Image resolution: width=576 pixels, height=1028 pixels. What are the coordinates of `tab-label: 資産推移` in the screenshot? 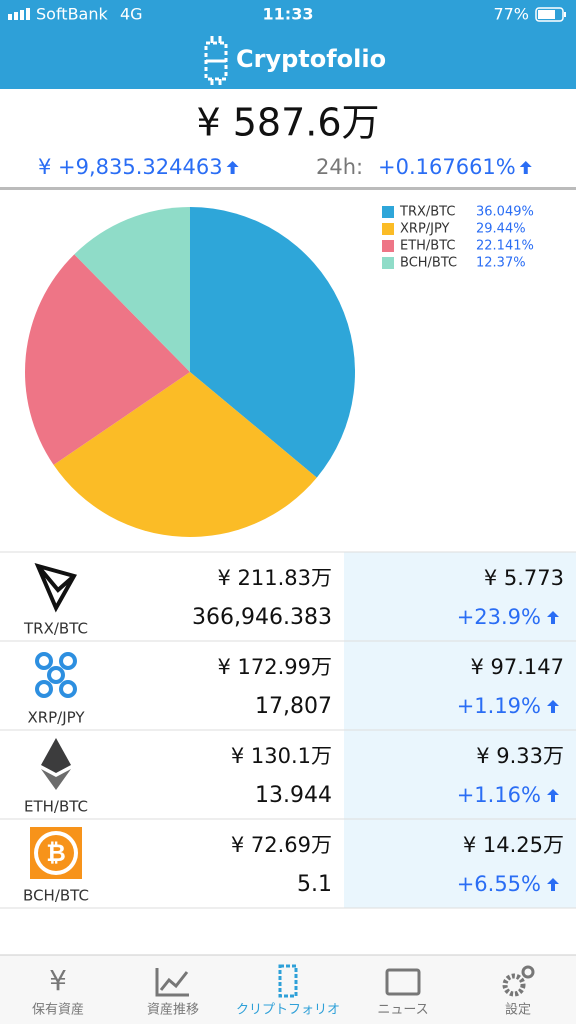 It's located at (173, 1010).